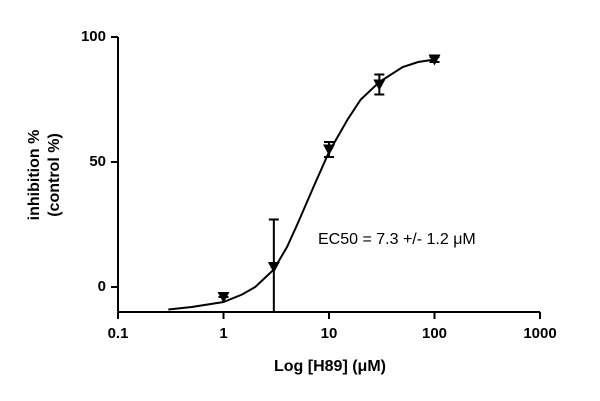 This screenshot has width=600, height=401. I want to click on y-tick-label: 0, so click(102, 286).